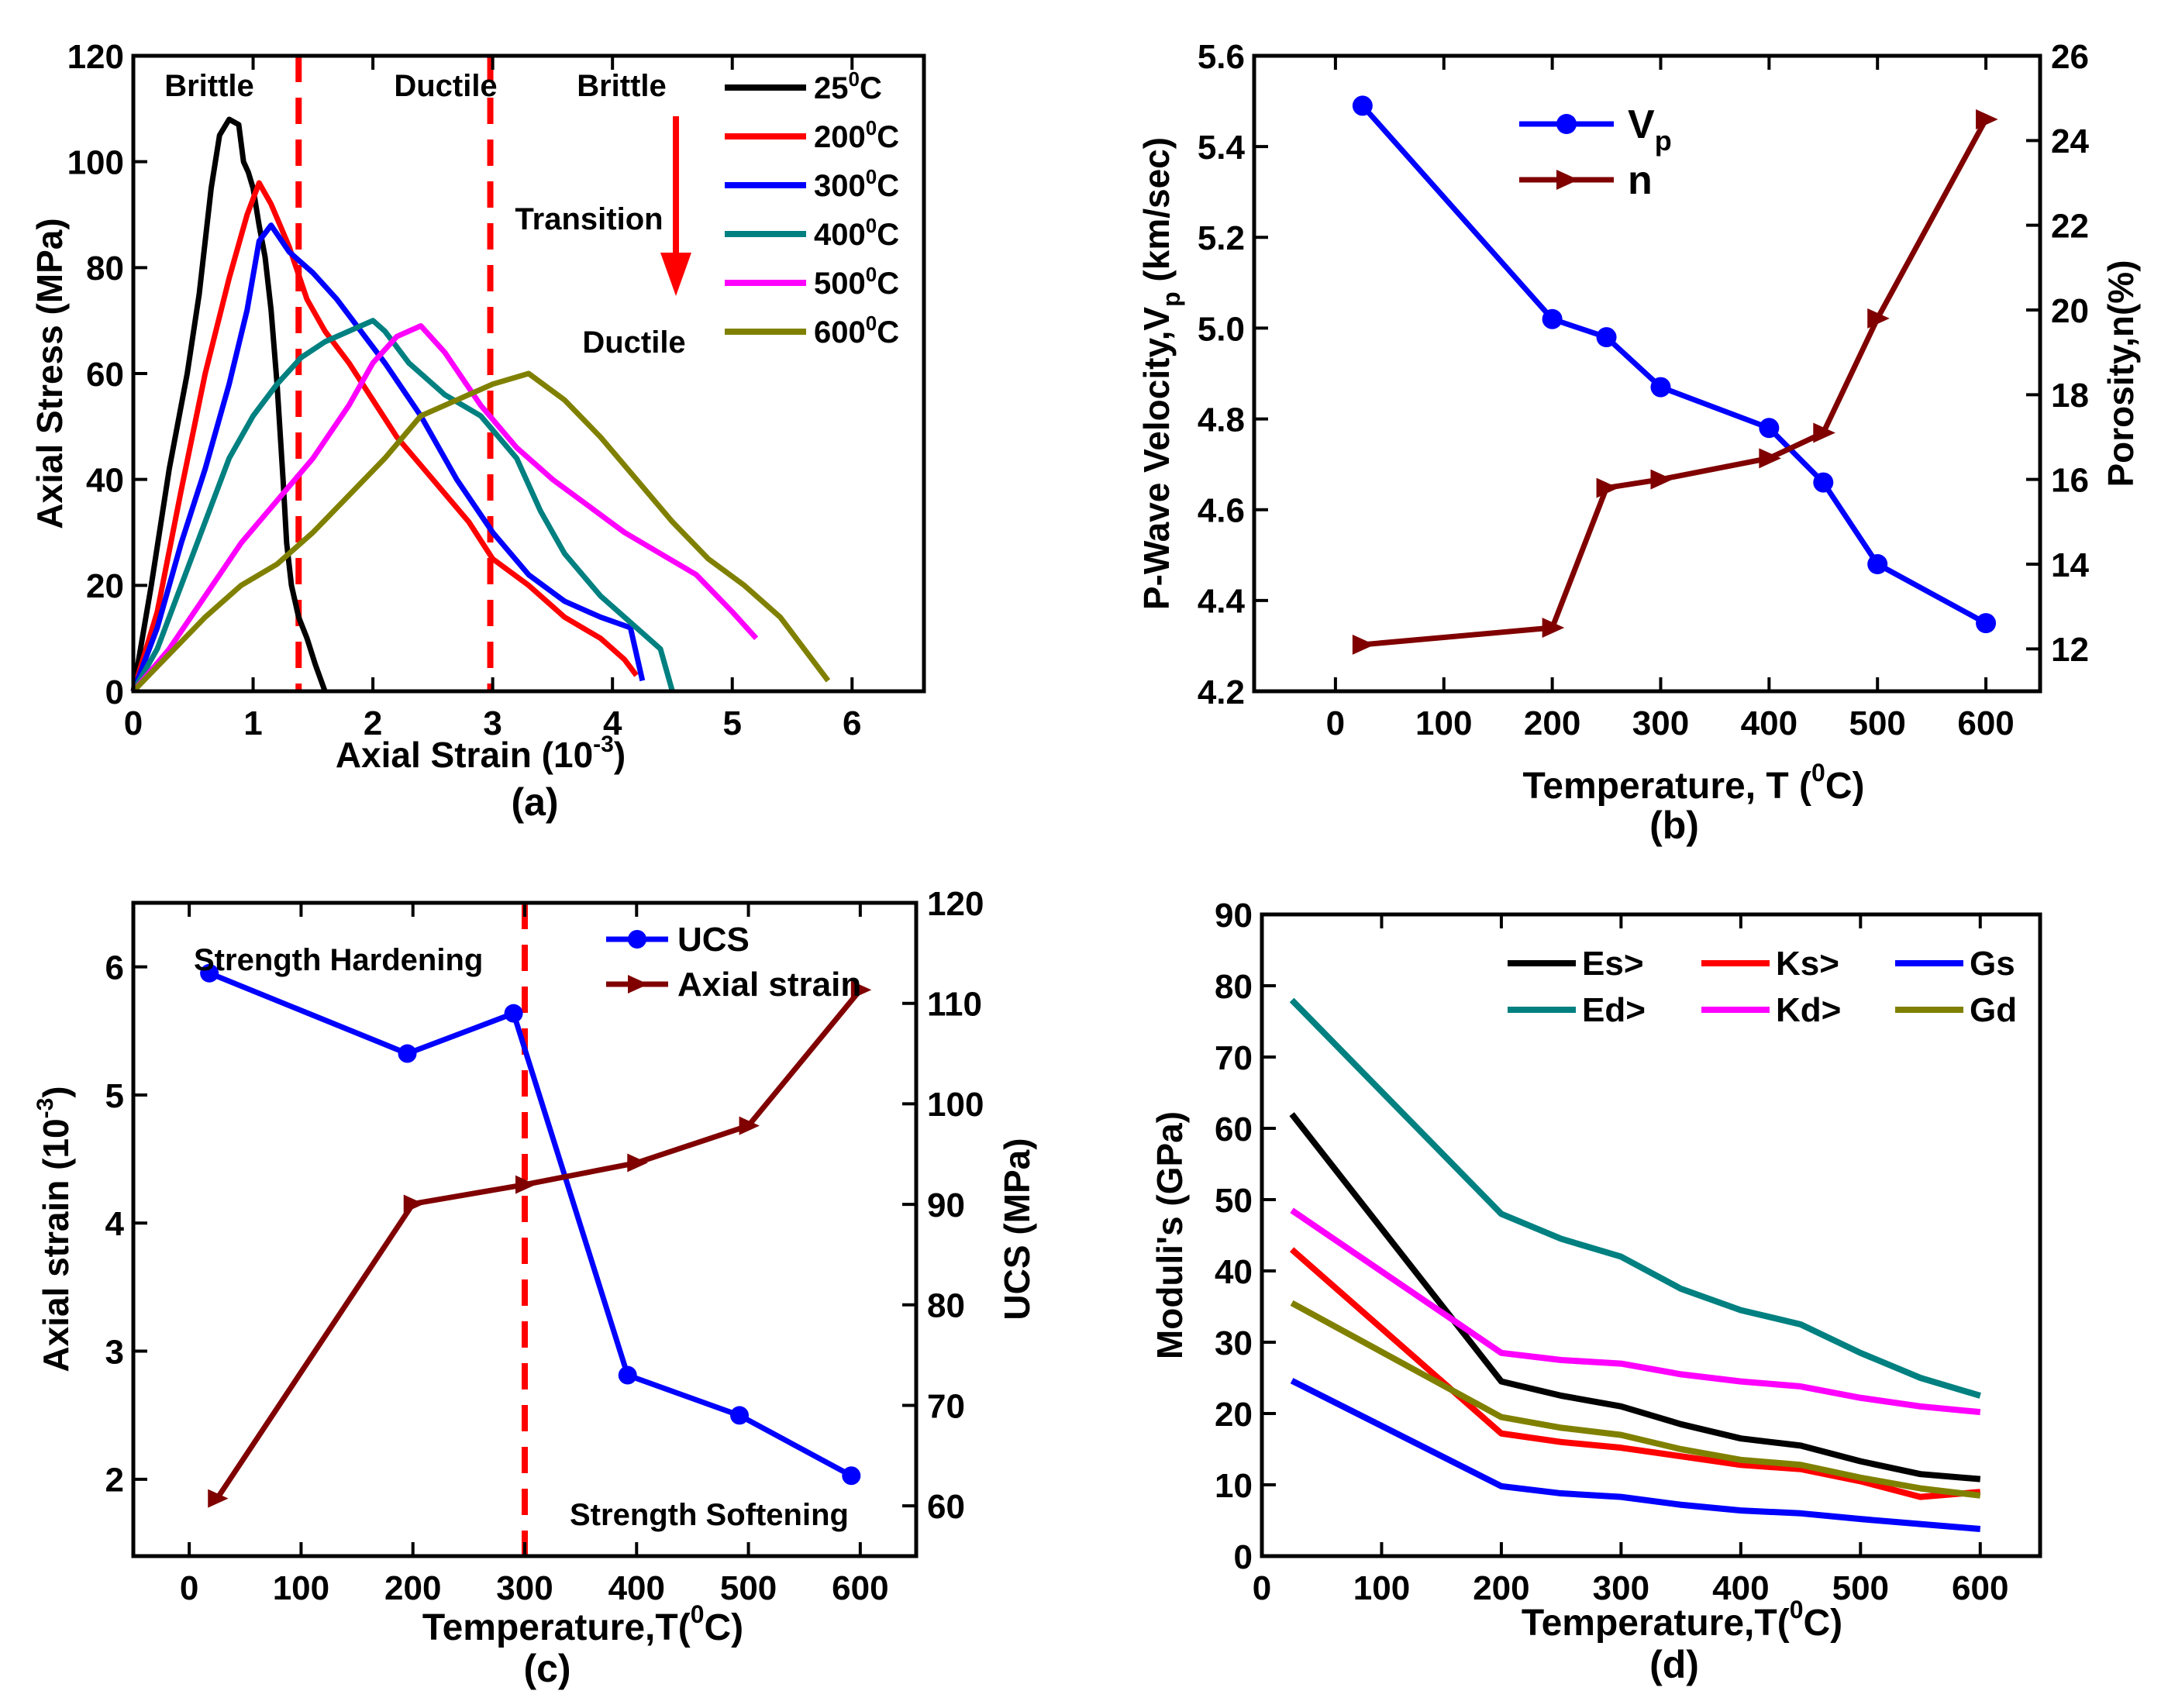 The width and height of the screenshot is (2168, 1708). What do you see at coordinates (465, 755) in the screenshot?
I see `chart-a-x-axis-label-main: Axial Strain (10` at bounding box center [465, 755].